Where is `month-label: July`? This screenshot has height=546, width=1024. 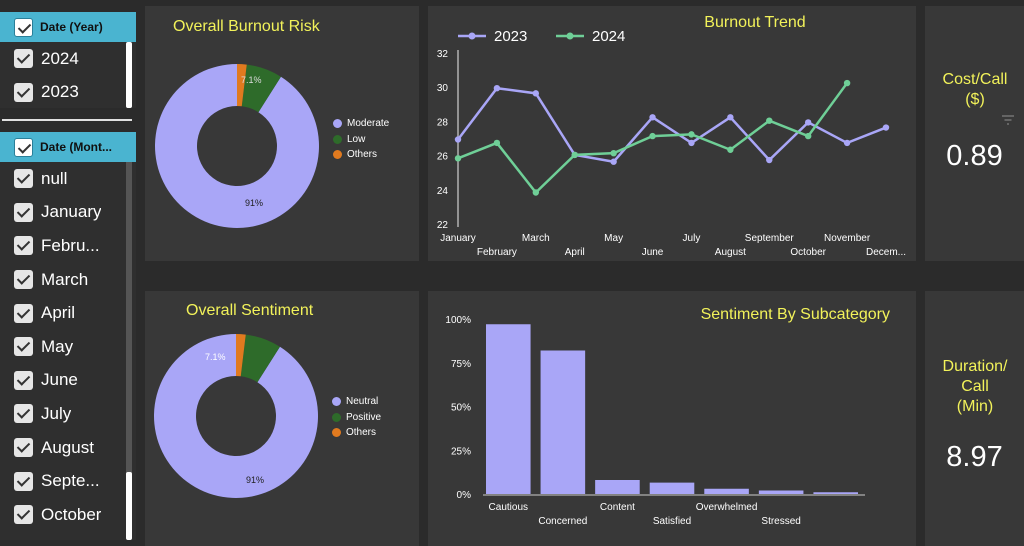 month-label: July is located at coordinates (56, 413).